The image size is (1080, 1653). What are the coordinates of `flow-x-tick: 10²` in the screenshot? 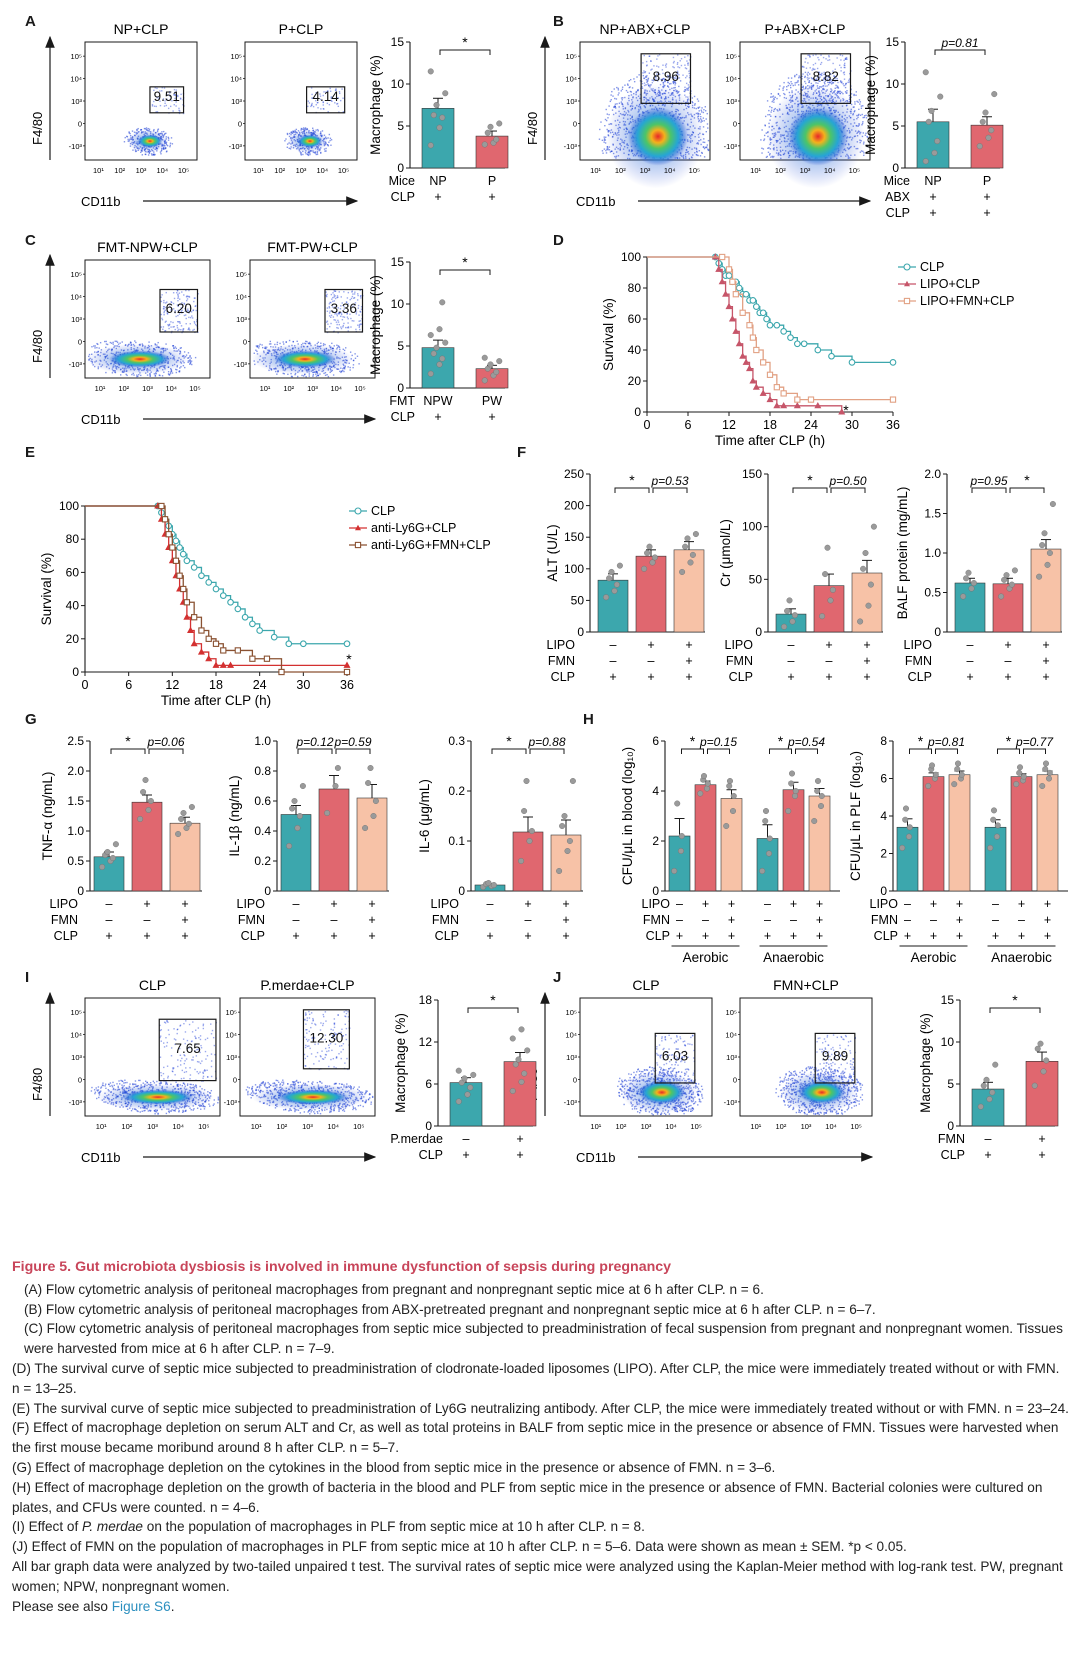 It's located at (780, 170).